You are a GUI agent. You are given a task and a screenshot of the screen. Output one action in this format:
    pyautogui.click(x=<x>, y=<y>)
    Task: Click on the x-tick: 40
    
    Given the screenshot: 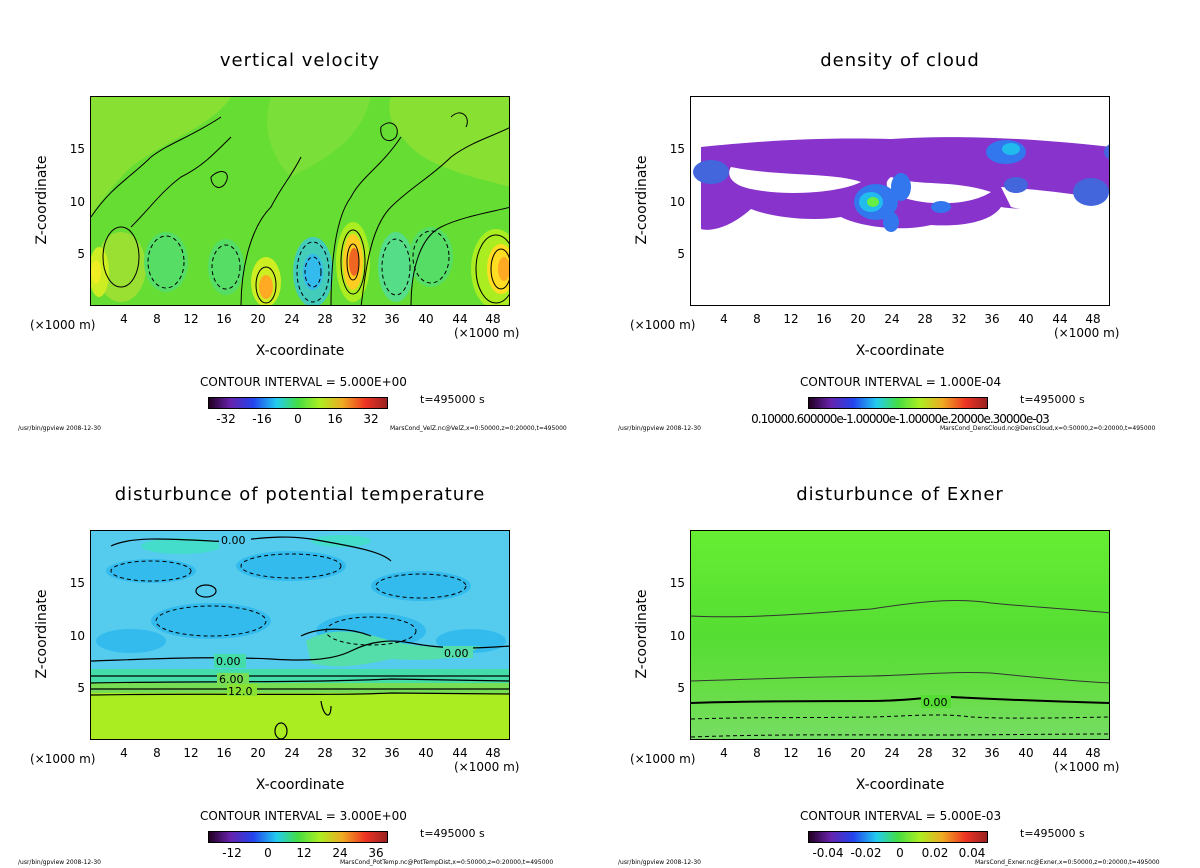 What is the action you would take?
    pyautogui.click(x=1026, y=319)
    